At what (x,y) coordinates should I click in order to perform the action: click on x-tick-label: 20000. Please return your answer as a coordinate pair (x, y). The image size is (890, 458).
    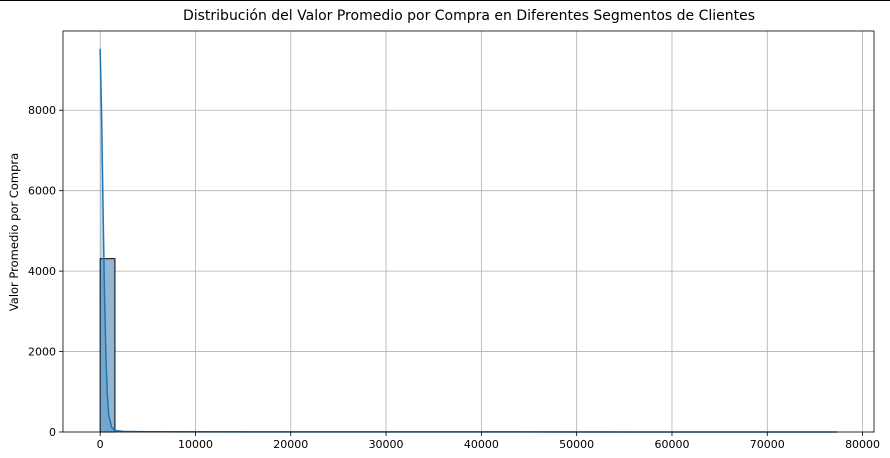
    Looking at the image, I should click on (290, 444).